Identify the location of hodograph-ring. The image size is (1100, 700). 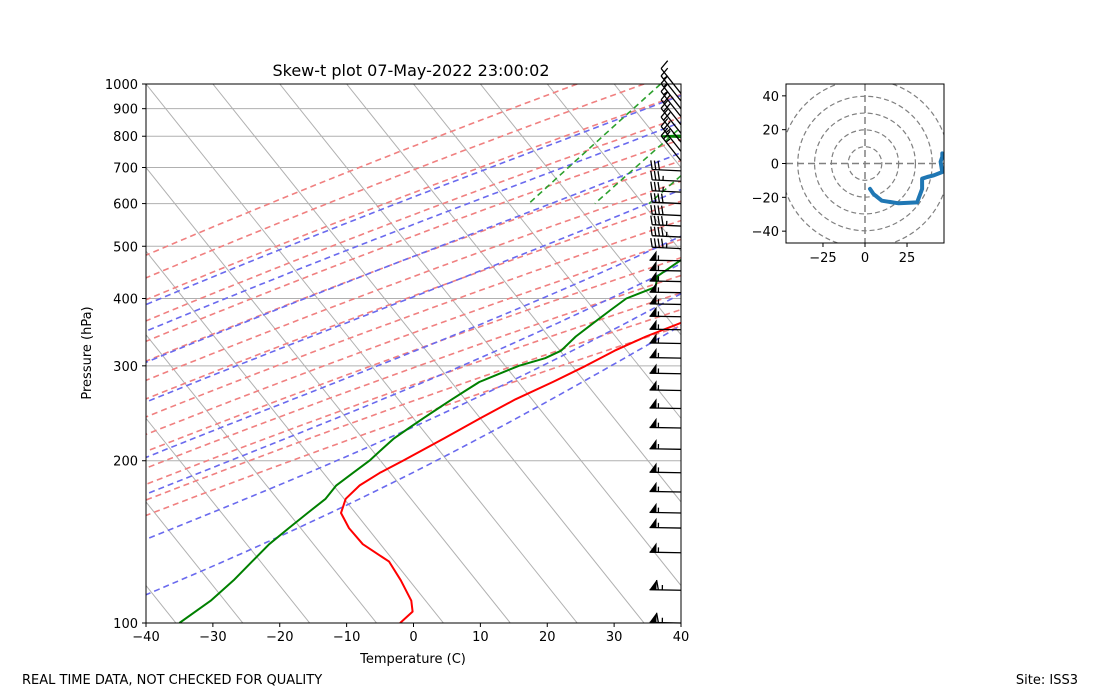
(865, 163).